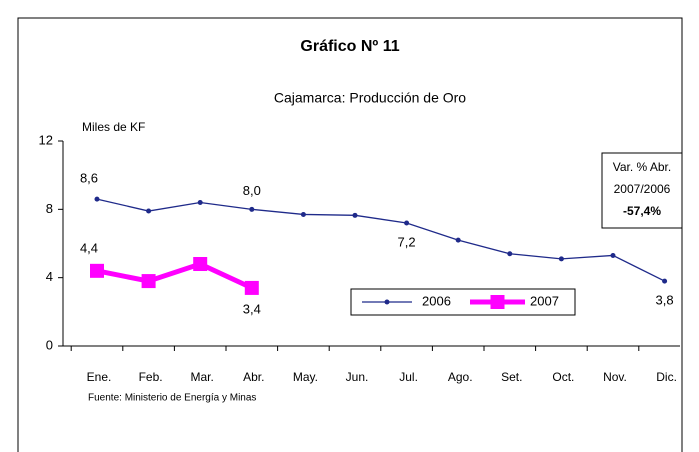 The height and width of the screenshot is (452, 699). What do you see at coordinates (305, 377) in the screenshot?
I see `x-tick-label: May.` at bounding box center [305, 377].